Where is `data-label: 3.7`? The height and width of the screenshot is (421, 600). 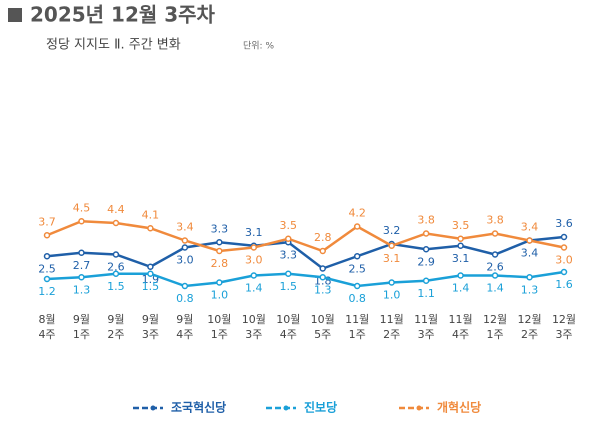 data-label: 3.7 is located at coordinates (47, 221).